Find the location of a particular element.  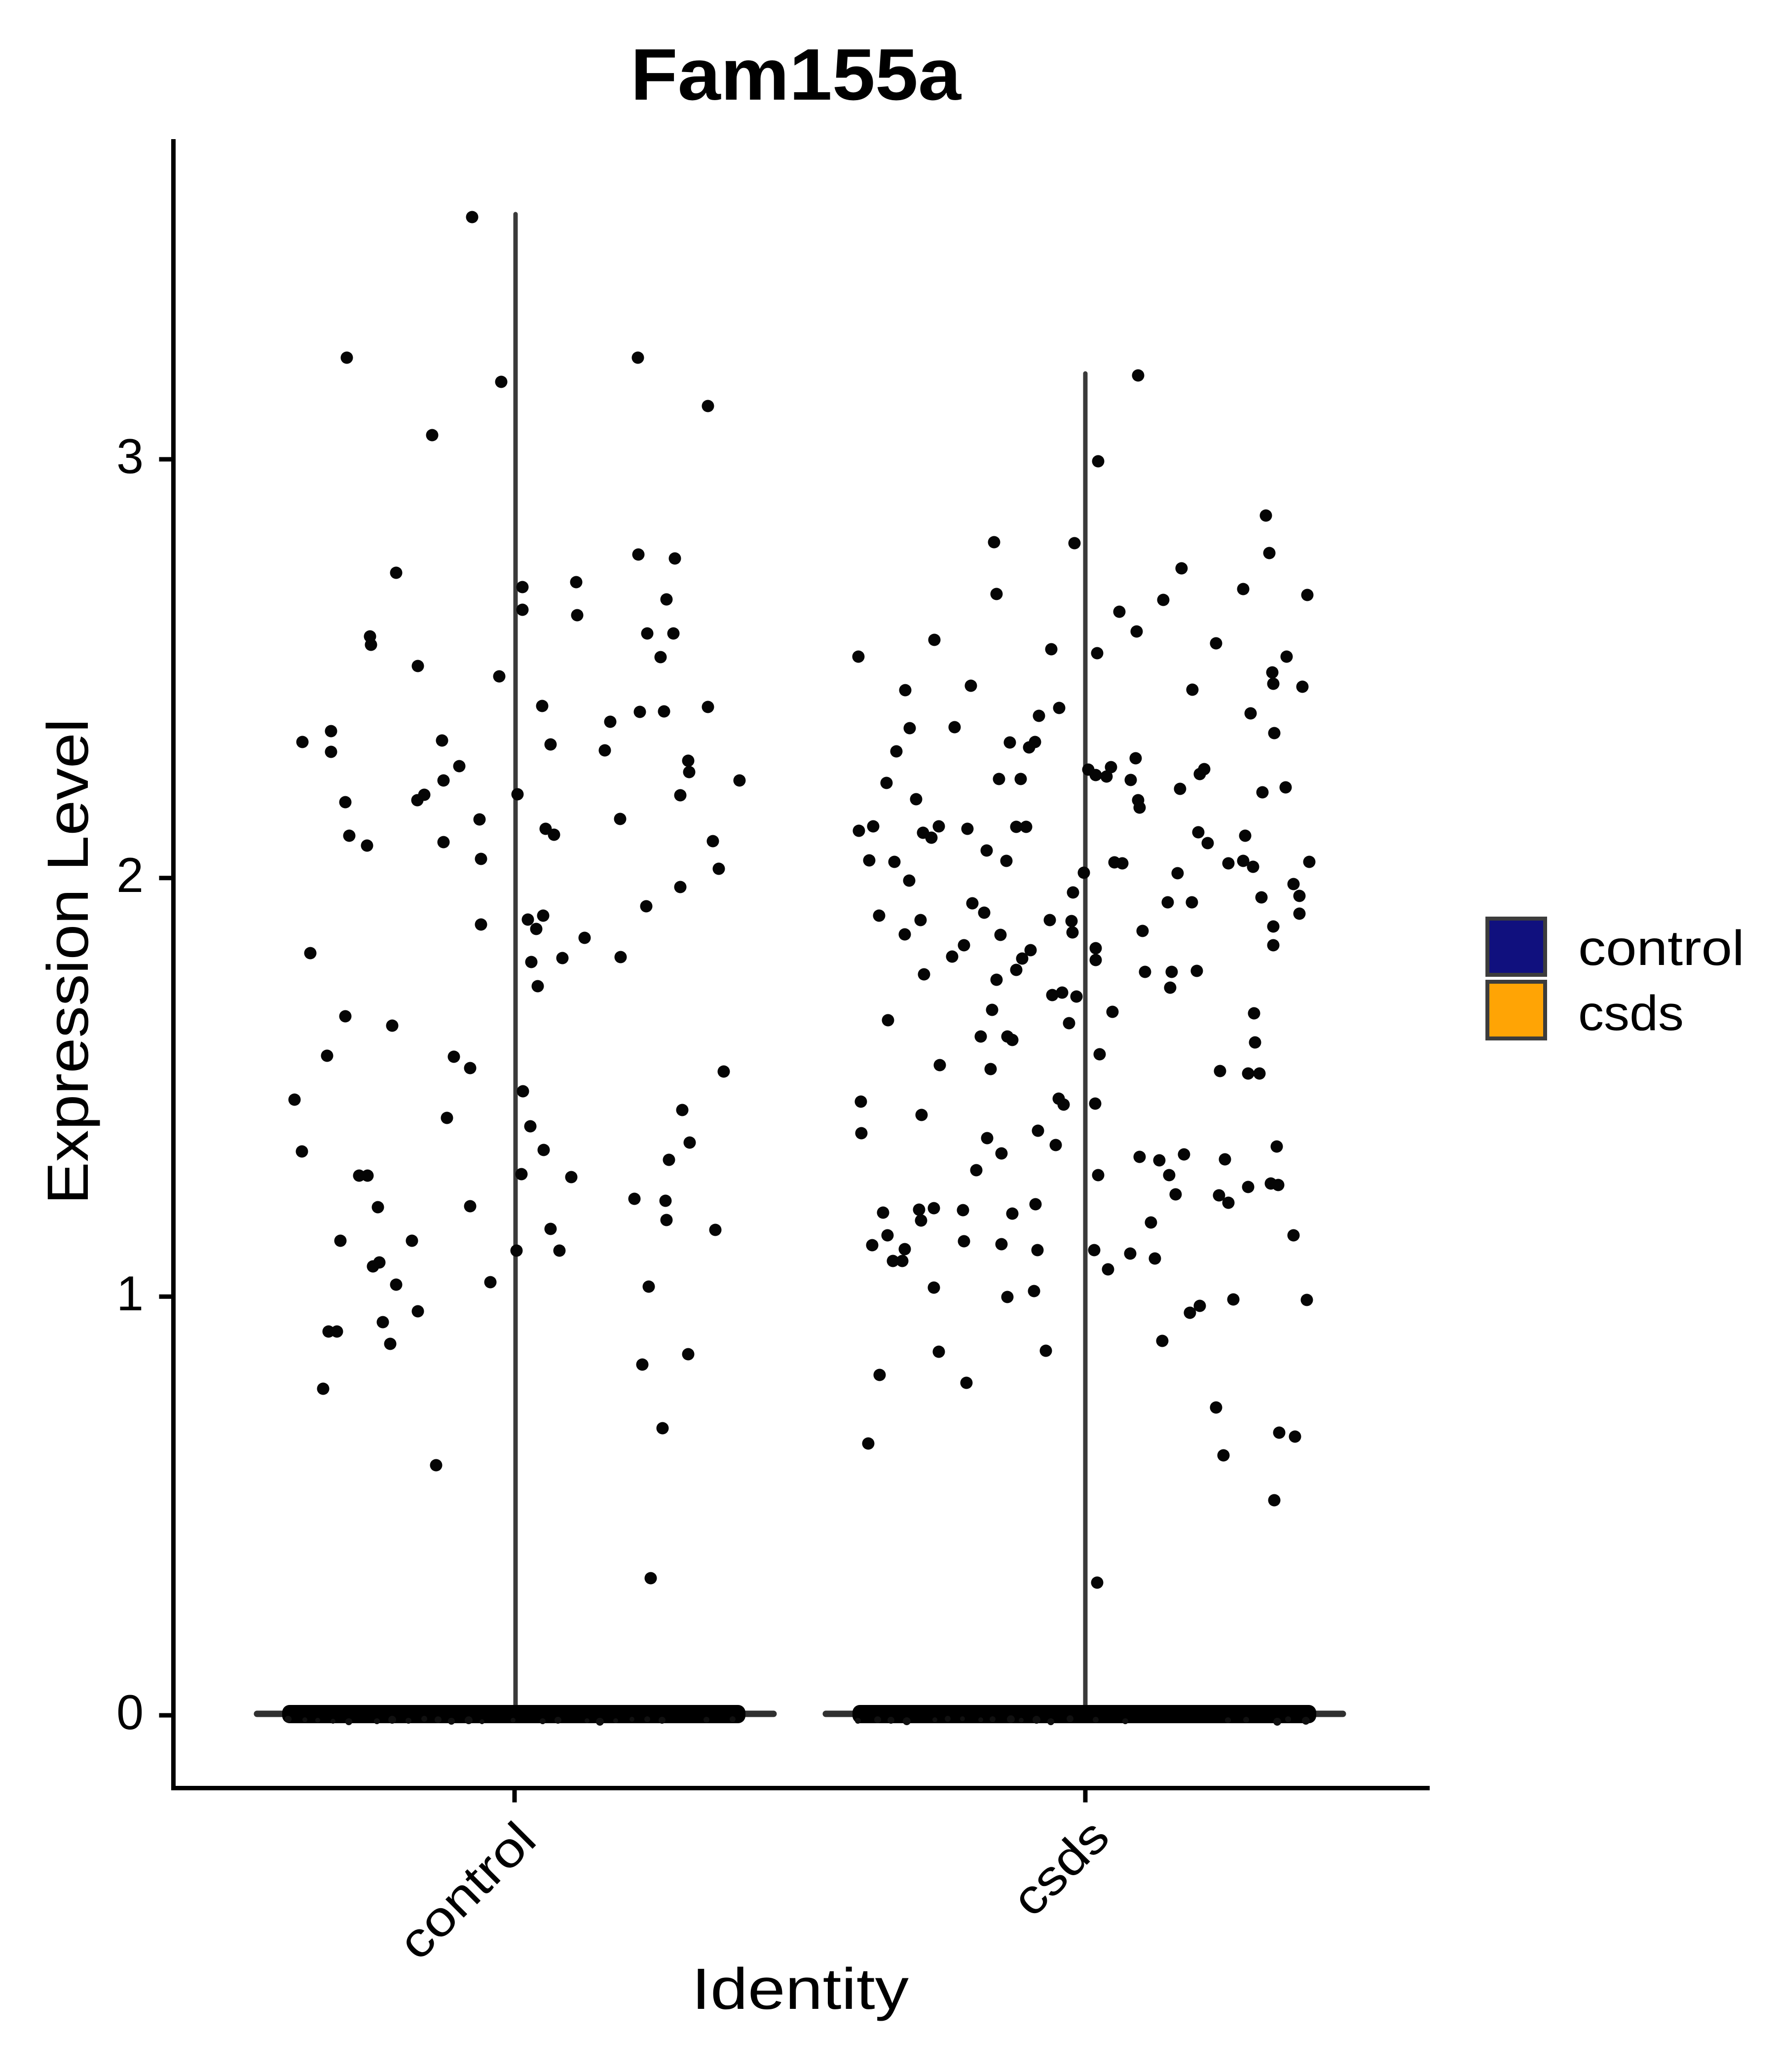

svg-text: Identity is located at coordinates (801, 1990).